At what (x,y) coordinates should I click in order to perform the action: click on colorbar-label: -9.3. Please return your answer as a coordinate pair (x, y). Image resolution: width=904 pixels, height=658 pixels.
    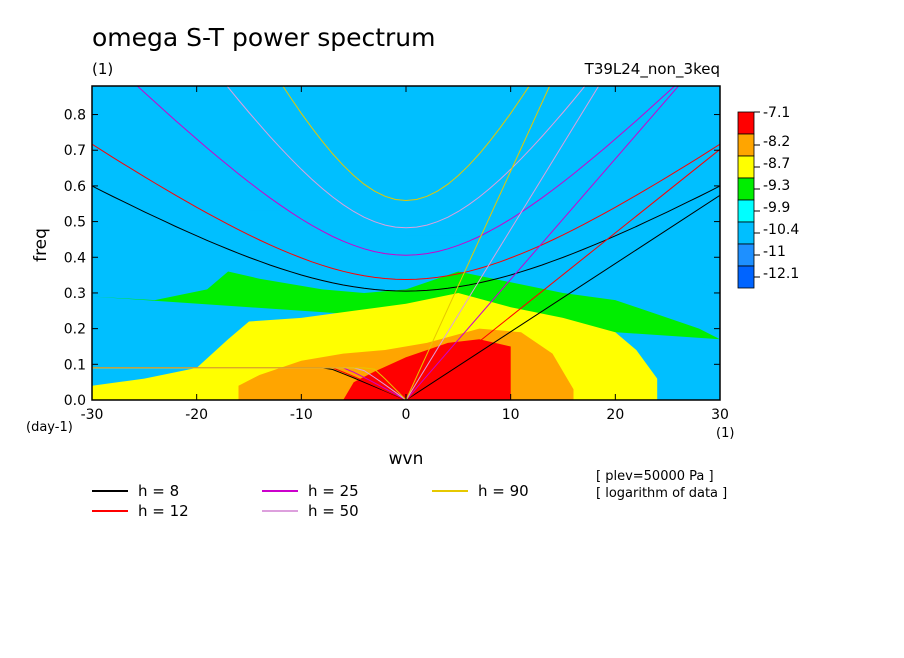
    Looking at the image, I should click on (776, 186).